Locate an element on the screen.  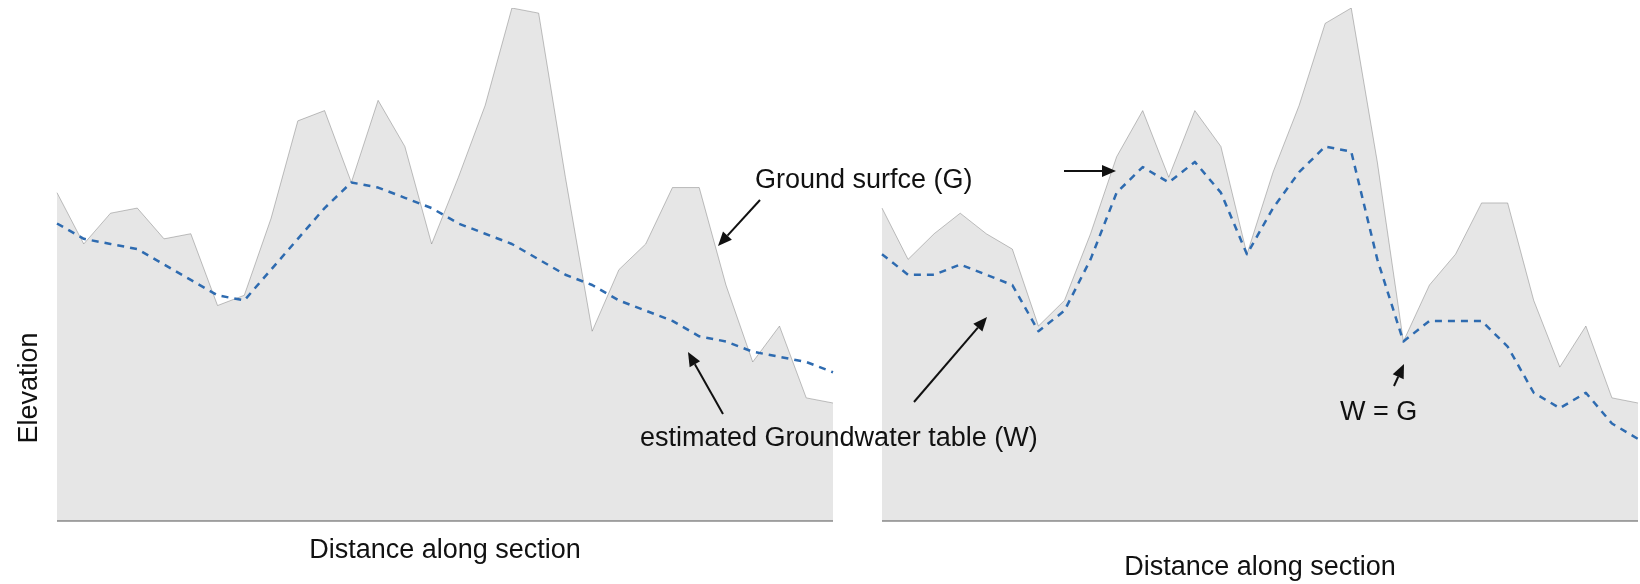
y-axis-title: Elevation is located at coordinates (28, 388).